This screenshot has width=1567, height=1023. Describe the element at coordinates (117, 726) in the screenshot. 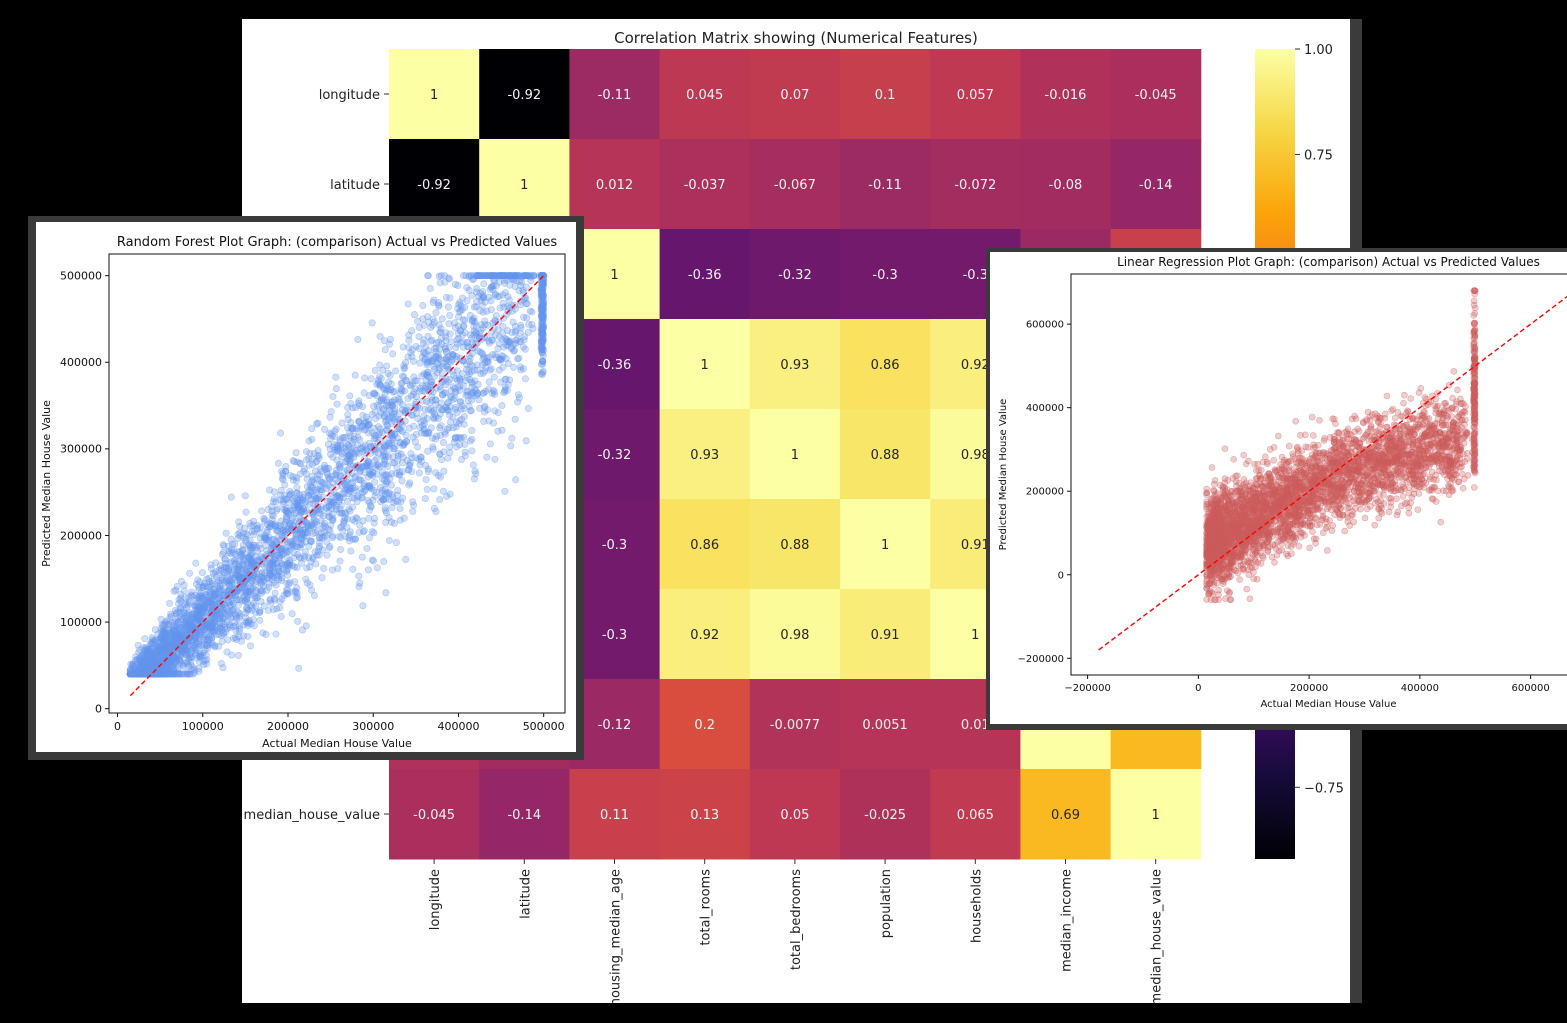

I see `x-tick-label: 0` at that location.